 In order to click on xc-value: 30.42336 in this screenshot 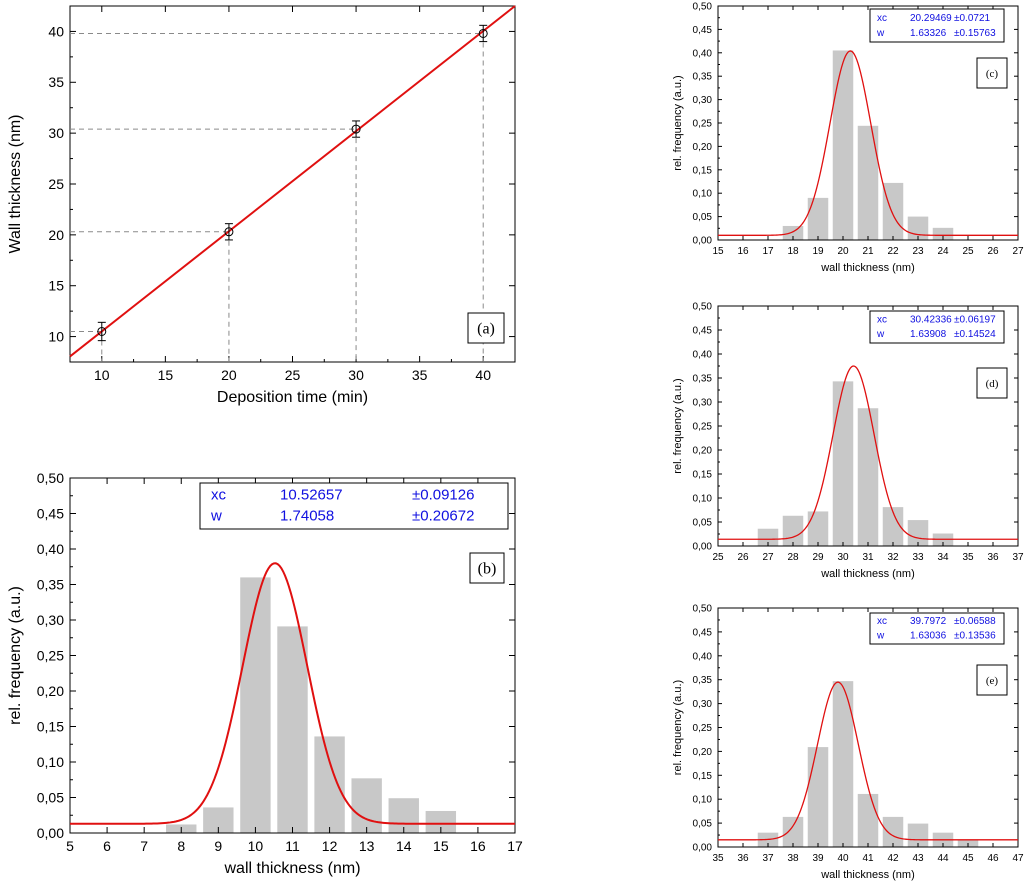, I will do `click(931, 320)`.